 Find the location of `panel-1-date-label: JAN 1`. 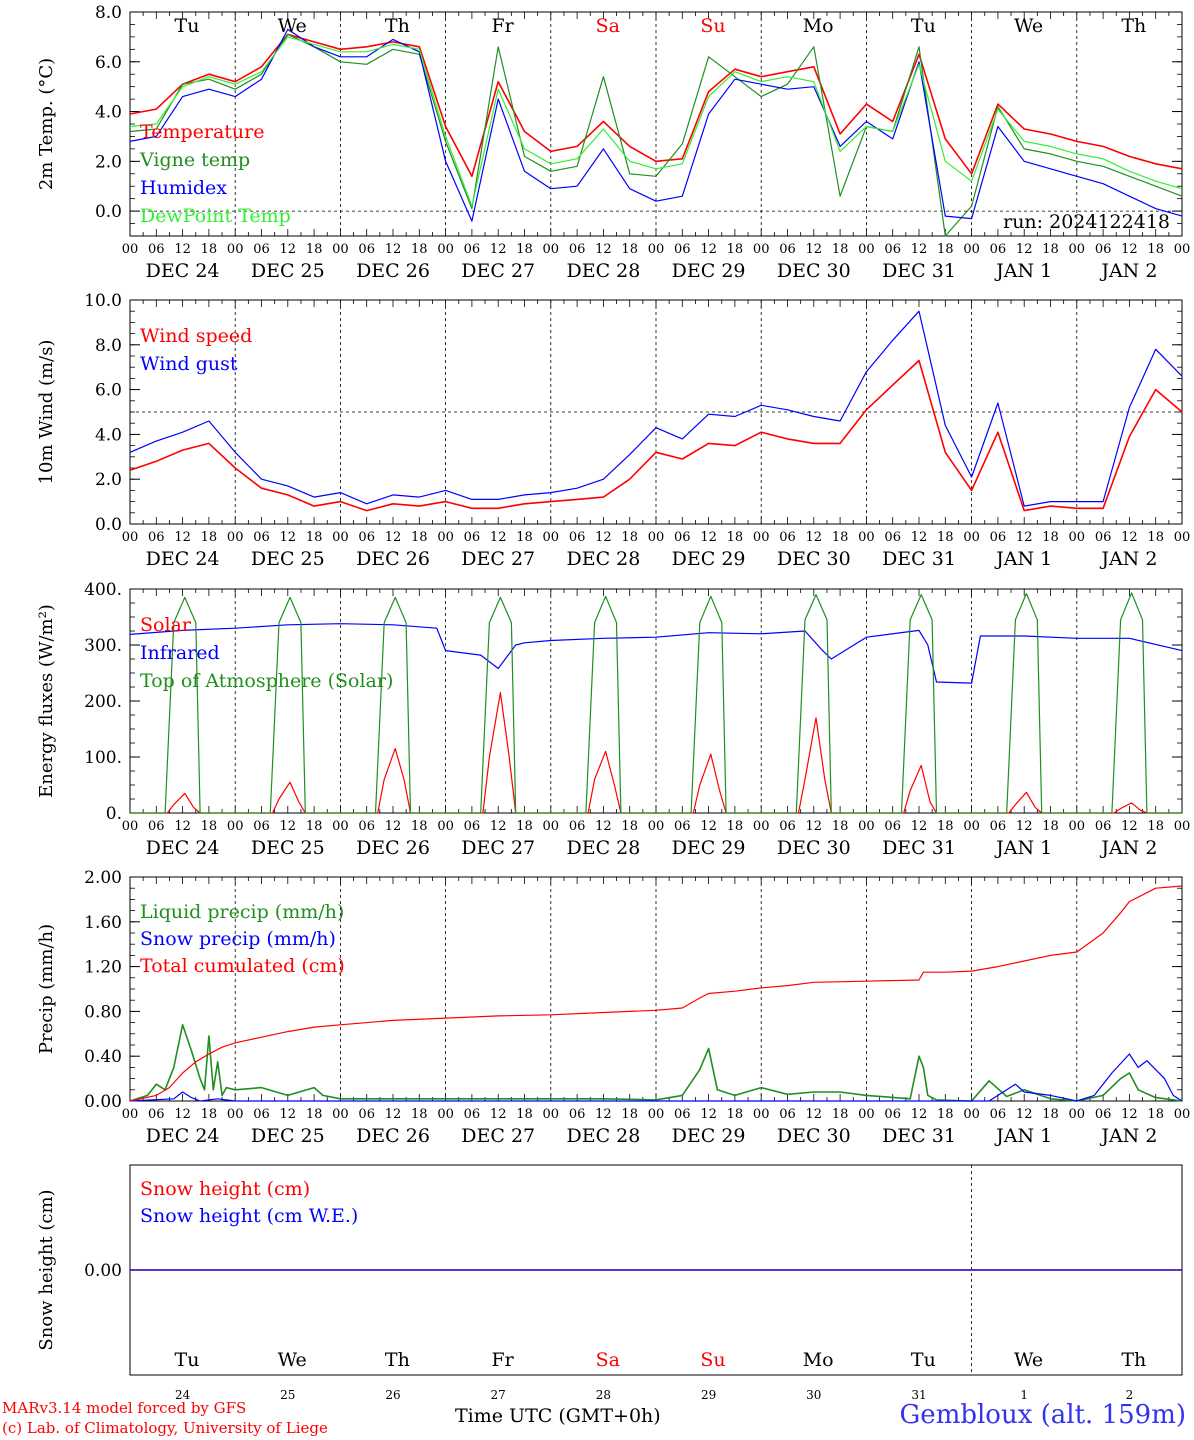

panel-1-date-label: JAN 1 is located at coordinates (1023, 271).